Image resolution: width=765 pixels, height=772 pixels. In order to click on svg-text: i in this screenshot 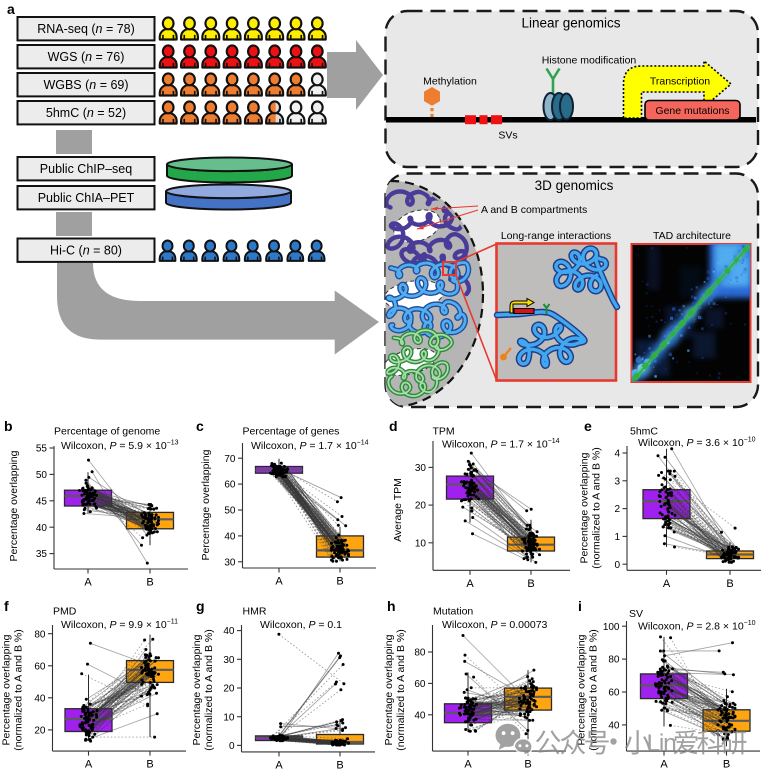, I will do `click(580, 606)`.